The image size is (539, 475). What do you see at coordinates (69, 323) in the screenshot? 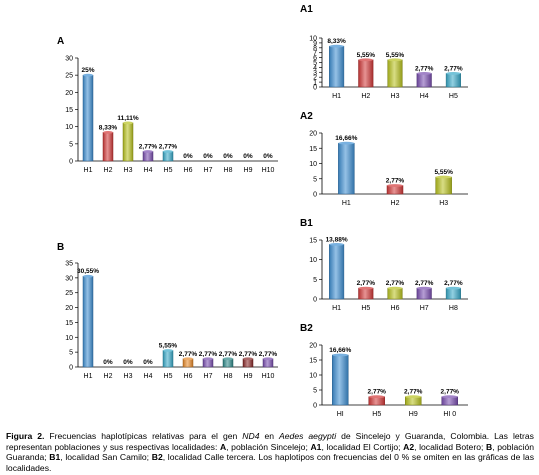
I see `y-tick-label-b: 15` at bounding box center [69, 323].